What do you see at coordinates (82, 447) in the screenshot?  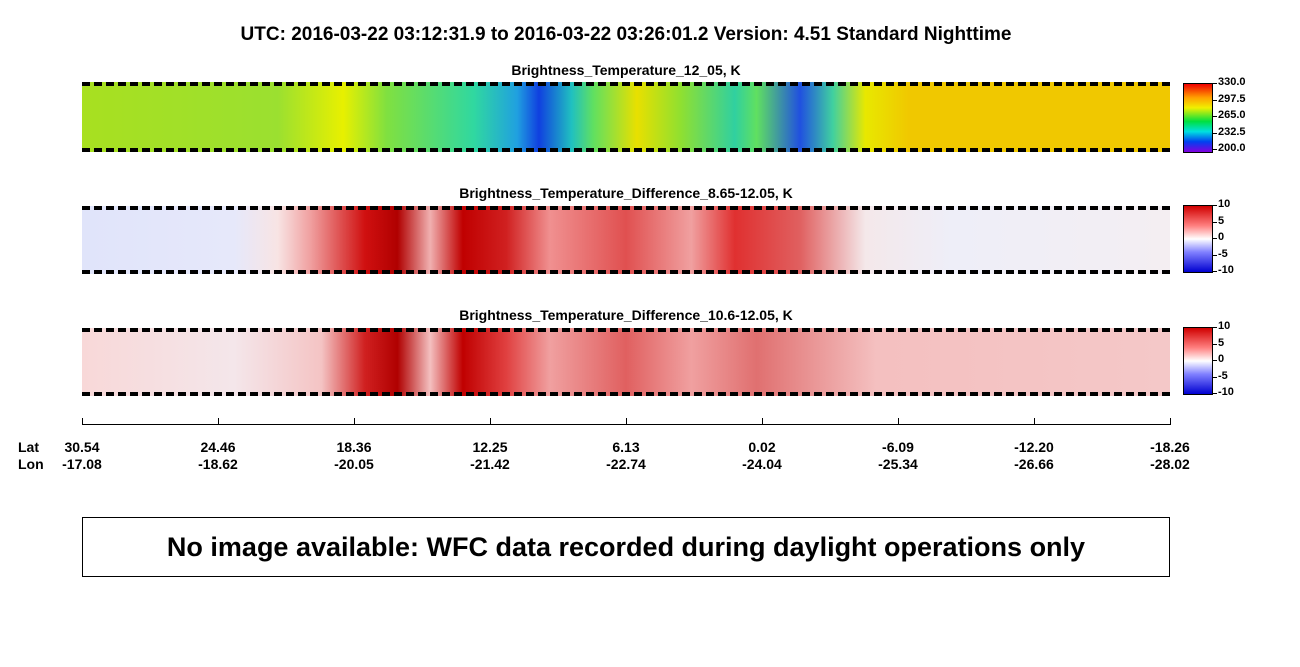 I see `lat-tick-label: 30.54` at bounding box center [82, 447].